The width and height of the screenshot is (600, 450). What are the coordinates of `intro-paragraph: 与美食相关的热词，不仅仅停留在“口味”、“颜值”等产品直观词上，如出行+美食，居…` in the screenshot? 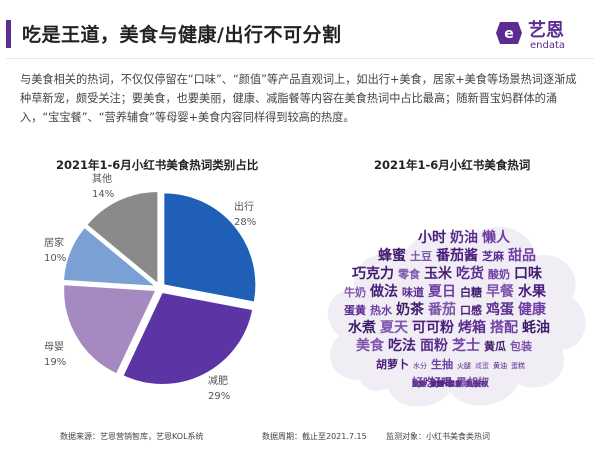 It's located at (298, 98).